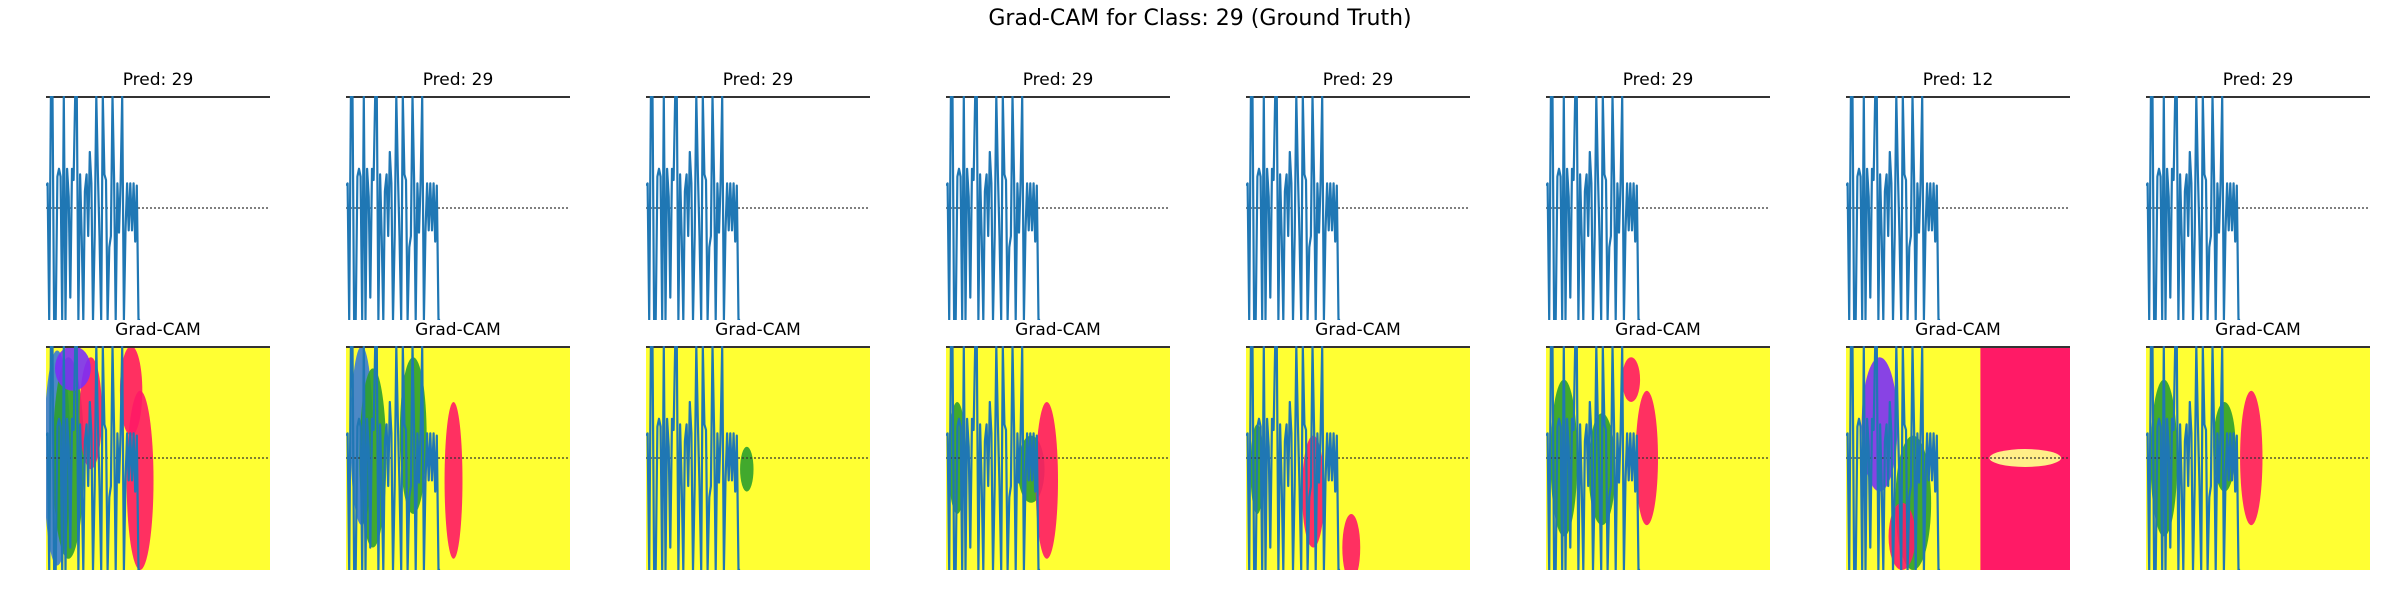 The image size is (2400, 600). What do you see at coordinates (1958, 80) in the screenshot?
I see `pred-title: Pred: 12` at bounding box center [1958, 80].